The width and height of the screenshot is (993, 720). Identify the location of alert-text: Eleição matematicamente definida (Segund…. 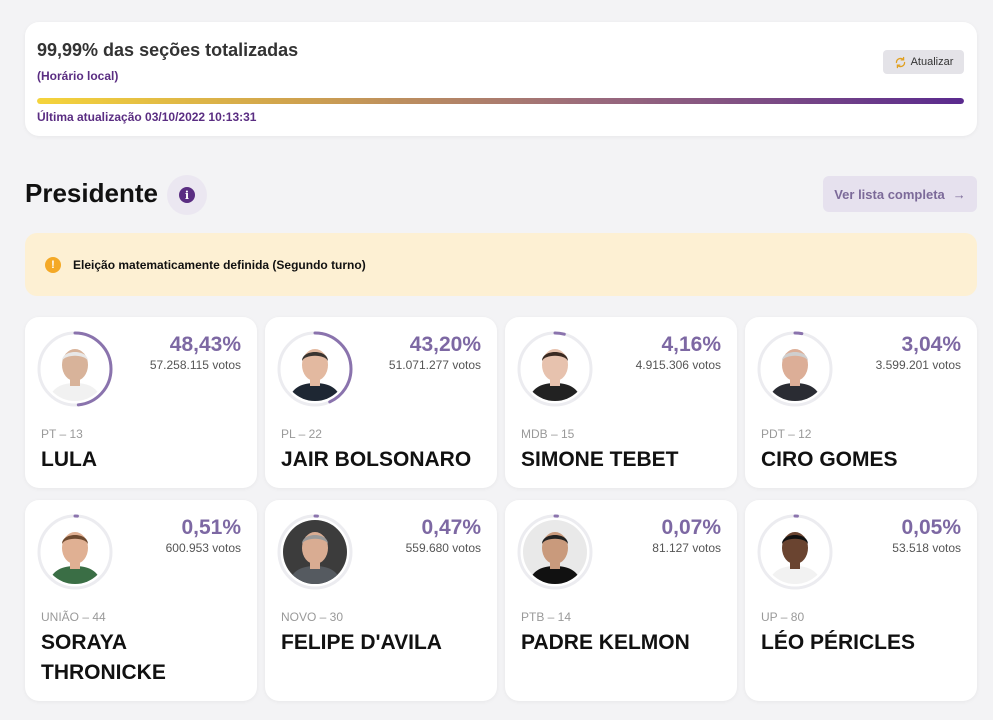
(219, 264).